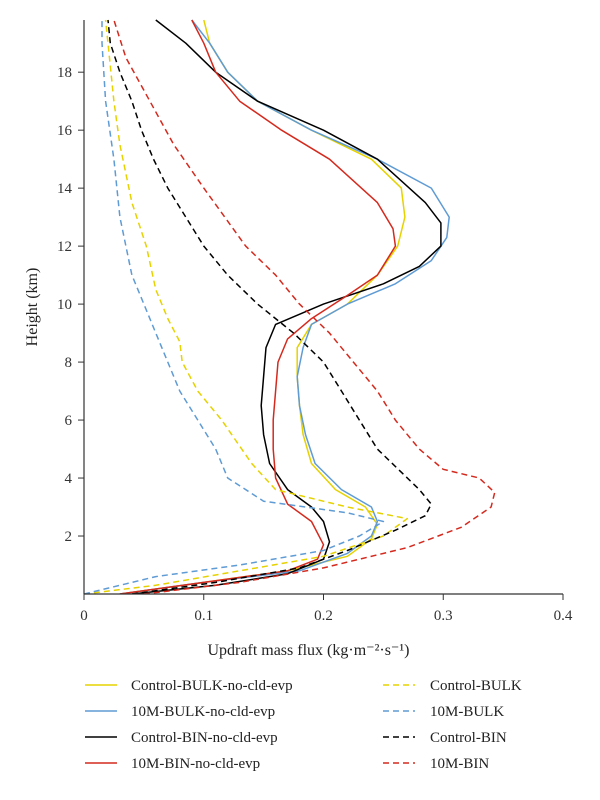 Image resolution: width=600 pixels, height=800 pixels. I want to click on legend-label-10m-bin-no-cld-evp: 10M-BIN-no-cld-evp, so click(195, 764).